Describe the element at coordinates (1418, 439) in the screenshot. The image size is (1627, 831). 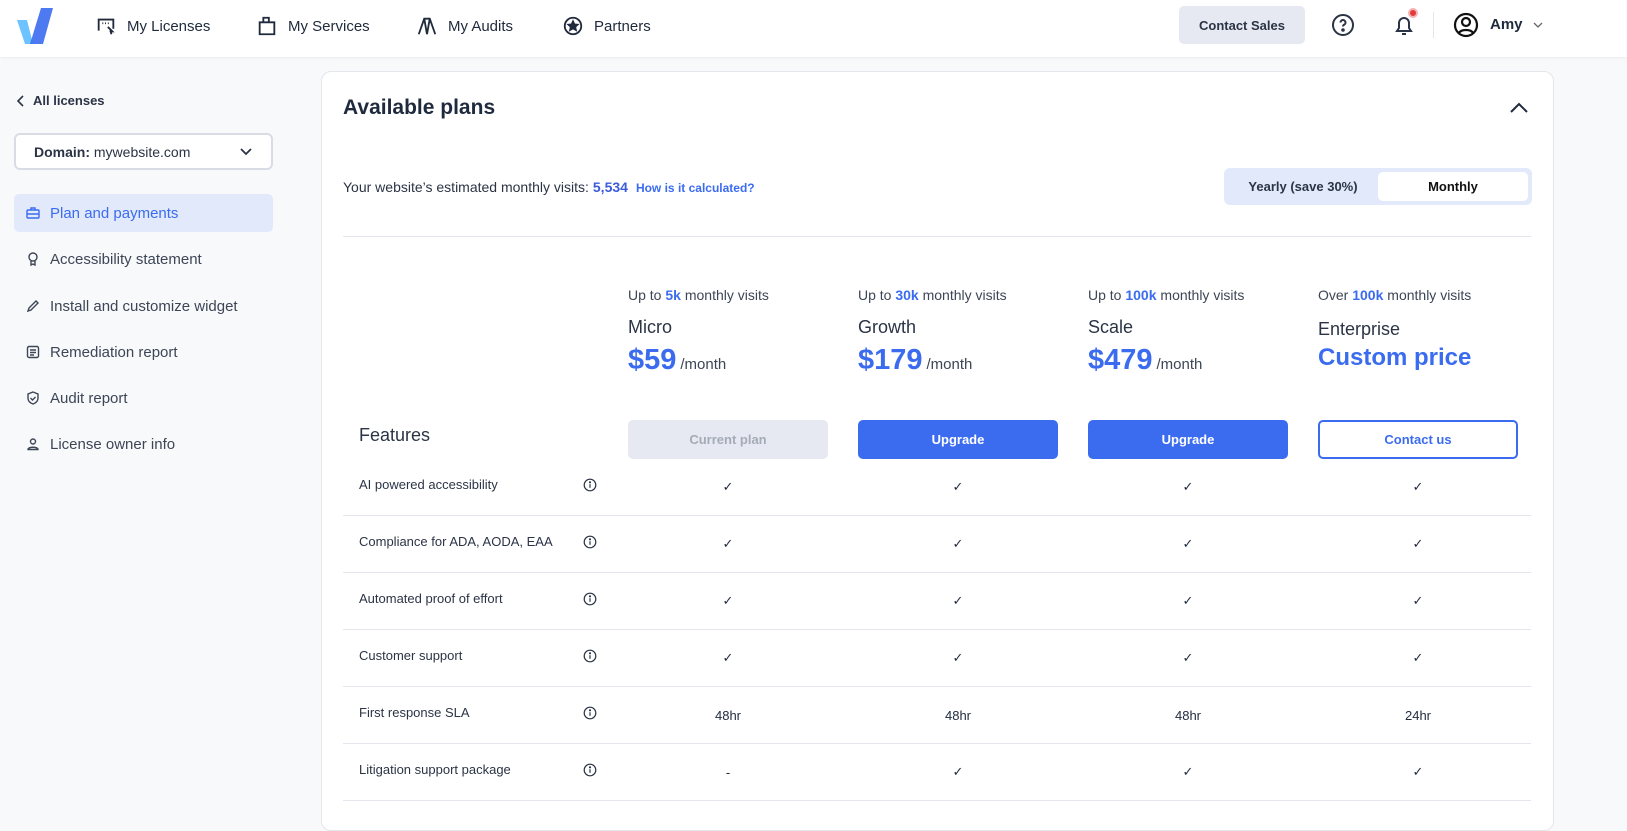
I see `contact-us-button: Contact us` at that location.